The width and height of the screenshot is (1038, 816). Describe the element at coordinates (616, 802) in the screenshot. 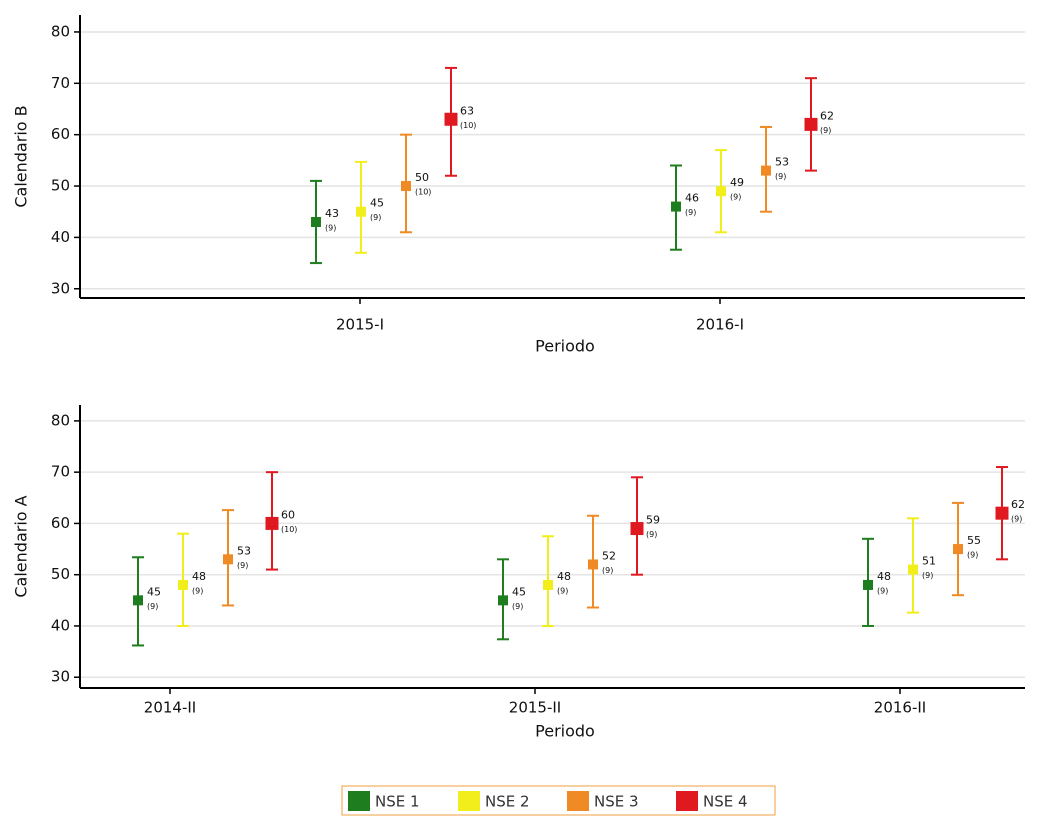

I see `legend-label: NSE 3` at that location.